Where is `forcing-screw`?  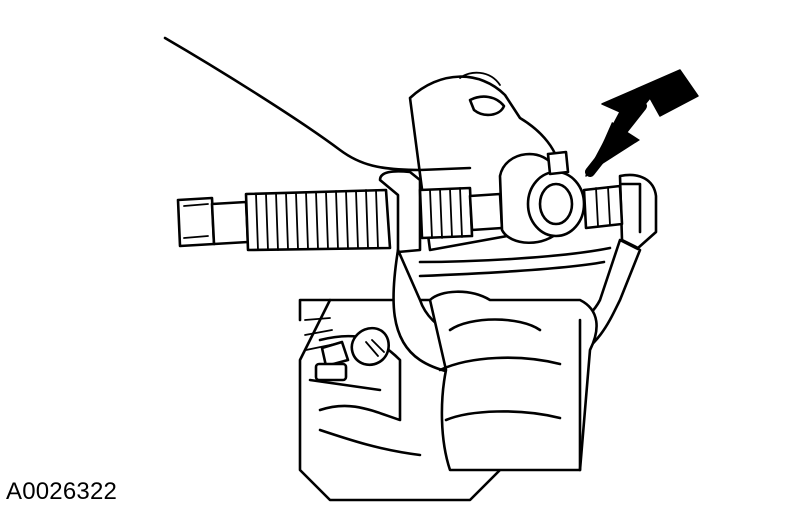
forcing-screw is located at coordinates (340, 219).